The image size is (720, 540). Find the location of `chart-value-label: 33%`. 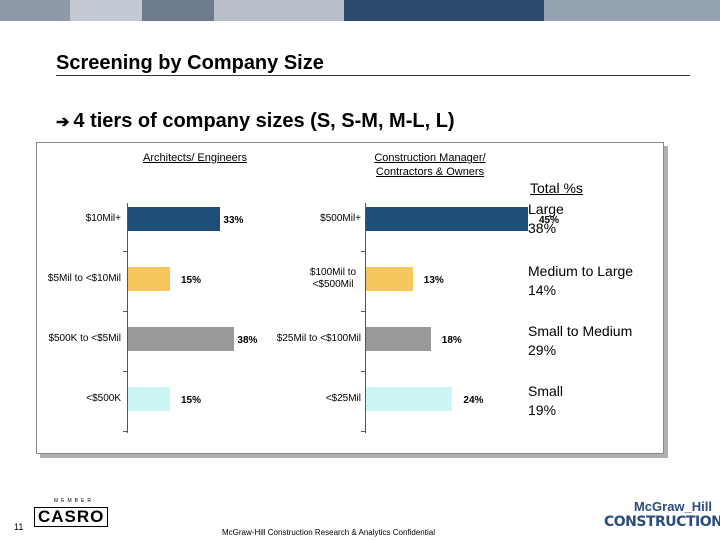

chart-value-label: 33% is located at coordinates (233, 220).